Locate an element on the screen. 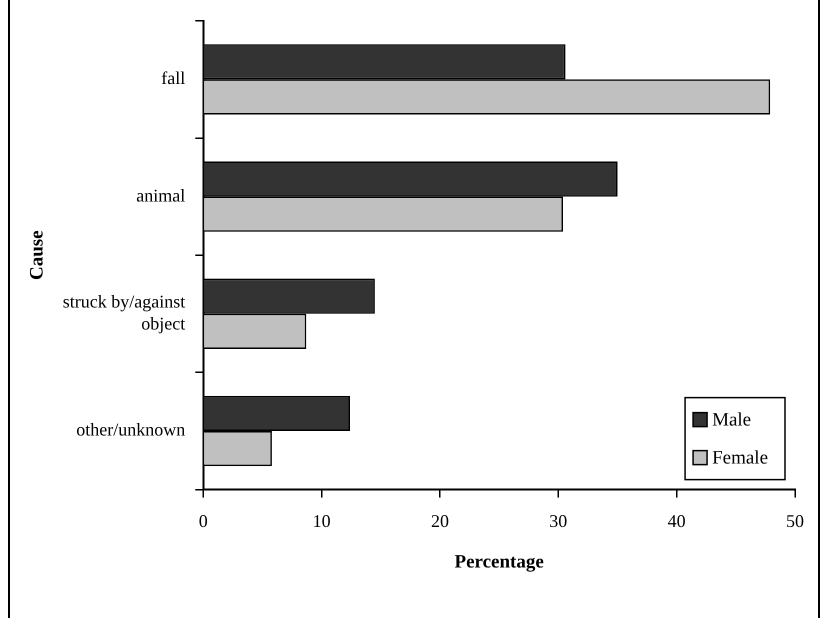 This screenshot has width=826, height=618. y-axis-title: Cause is located at coordinates (37, 255).